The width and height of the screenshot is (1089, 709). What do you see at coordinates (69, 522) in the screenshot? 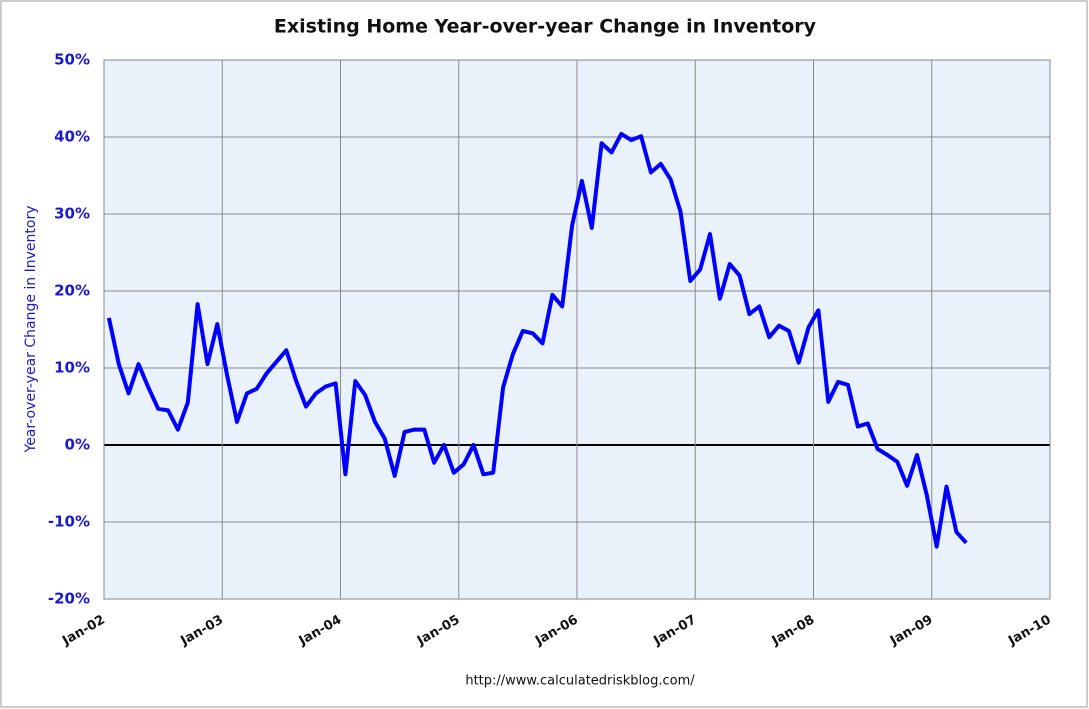
I see `y-tick-label: -10%` at bounding box center [69, 522].